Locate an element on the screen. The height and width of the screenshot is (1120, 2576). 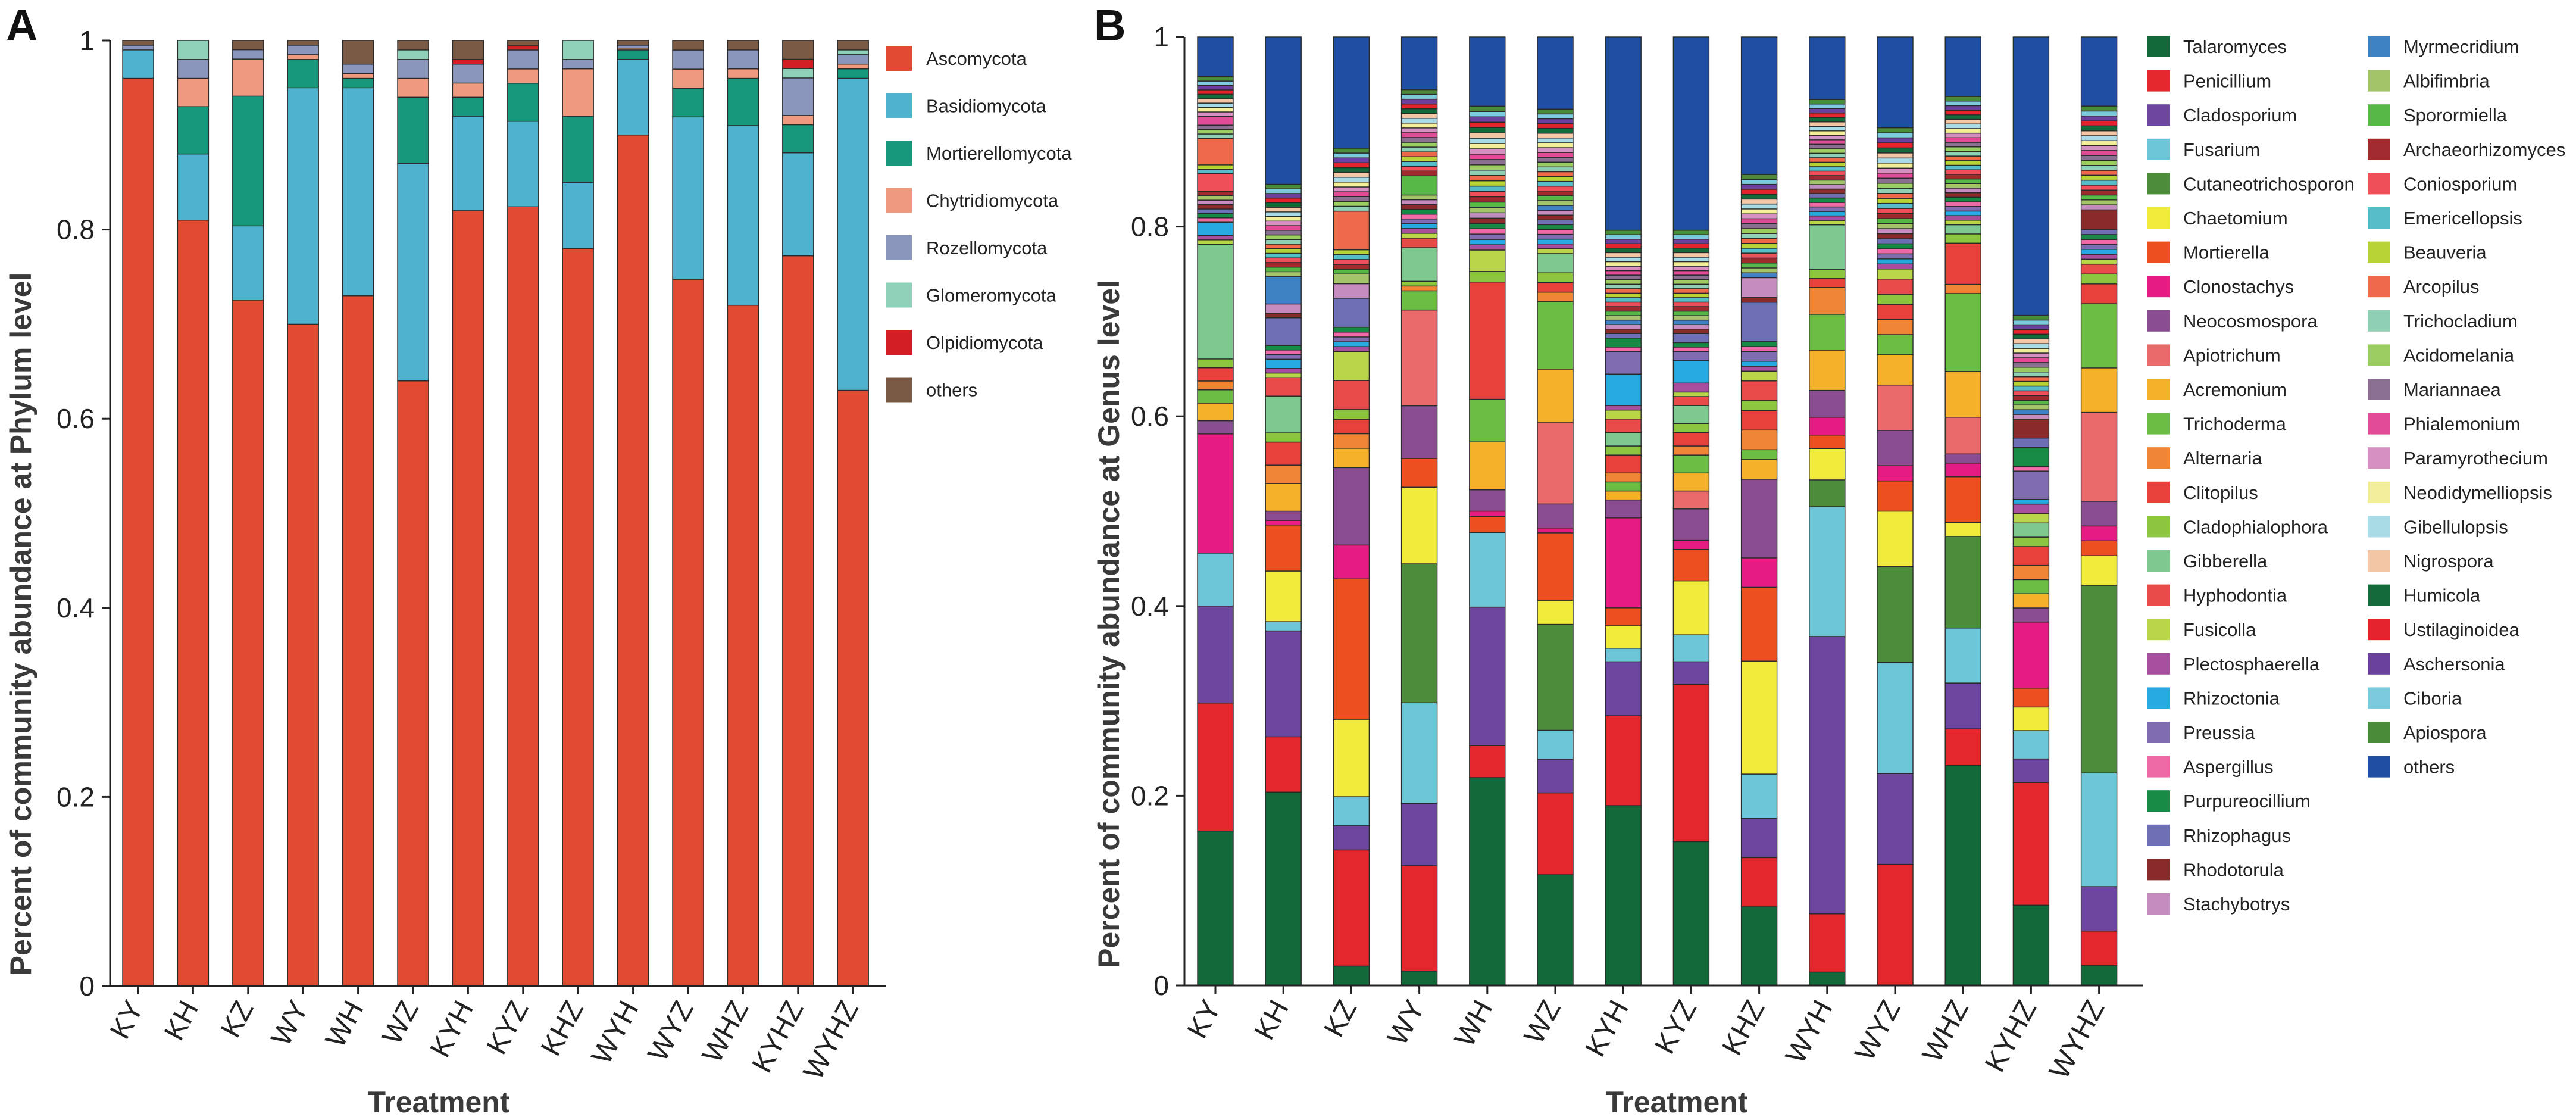
bar-segment-ascomycota is located at coordinates (523, 596).